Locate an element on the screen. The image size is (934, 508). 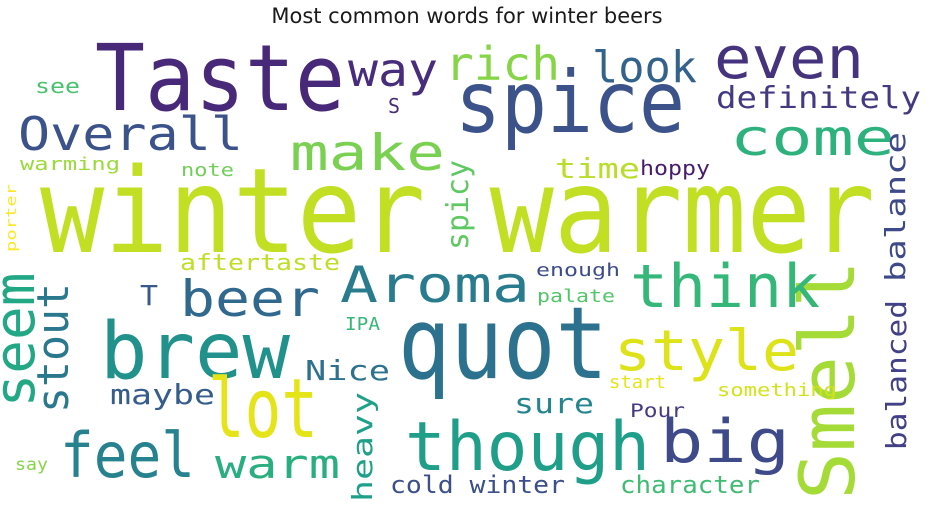
word-aftertaste: aftertaste is located at coordinates (260, 263).